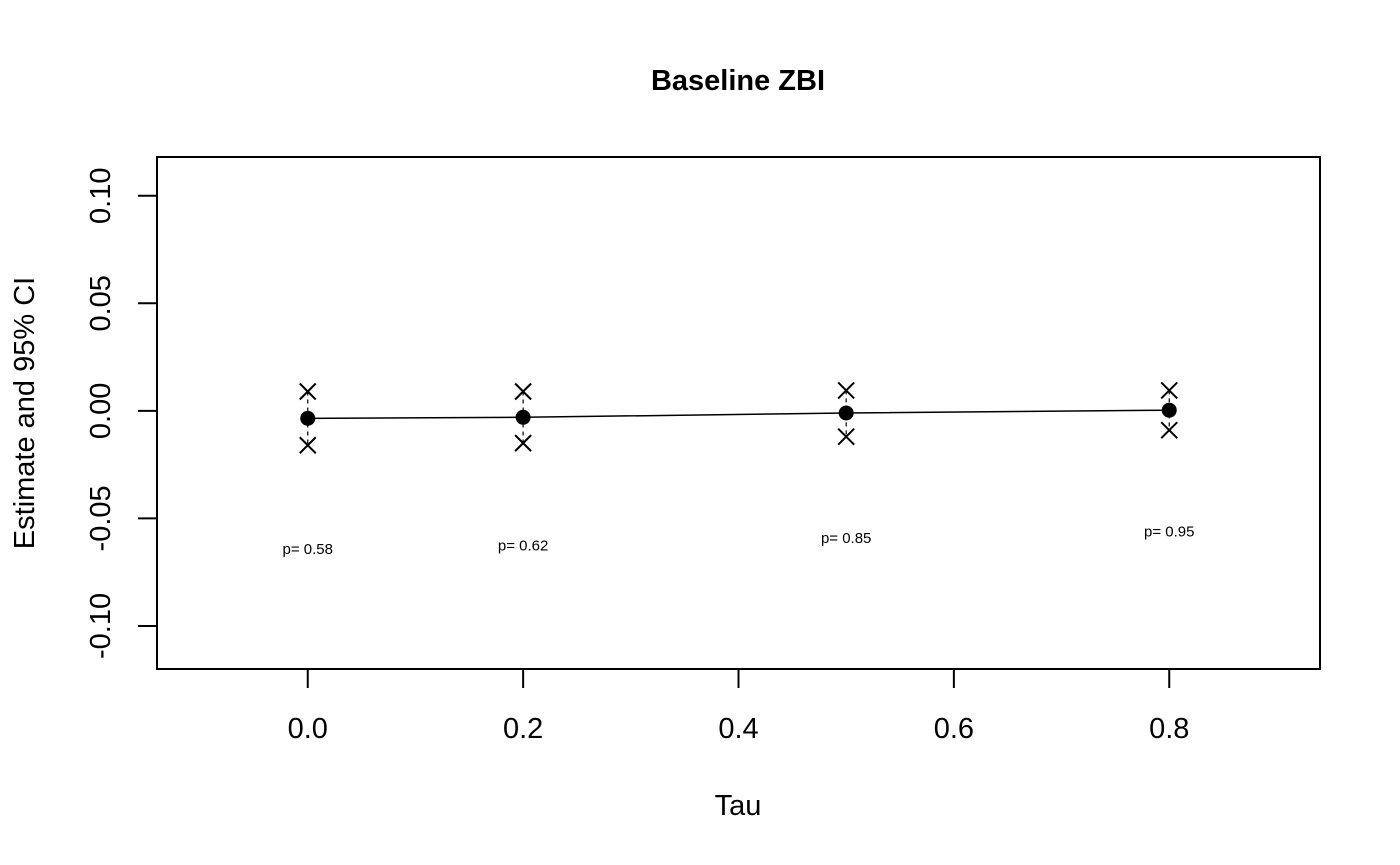 Image resolution: width=1400 pixels, height=865 pixels. What do you see at coordinates (738, 706) in the screenshot?
I see `x-axis: 0.0 0.2 0.4 0.6 0.8` at bounding box center [738, 706].